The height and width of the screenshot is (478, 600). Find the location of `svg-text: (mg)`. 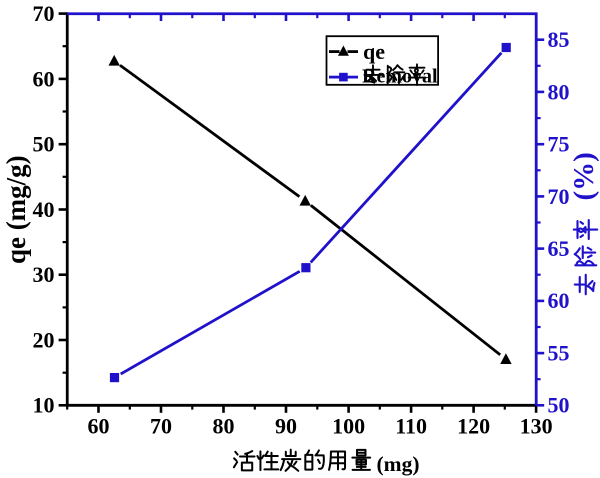

svg-text: (mg) is located at coordinates (398, 464).